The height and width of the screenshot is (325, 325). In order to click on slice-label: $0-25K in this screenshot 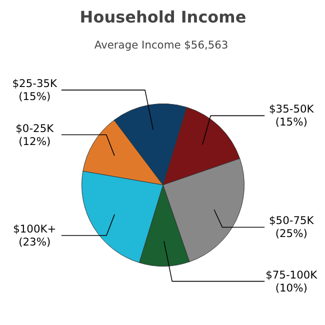, I will do `click(35, 128)`.